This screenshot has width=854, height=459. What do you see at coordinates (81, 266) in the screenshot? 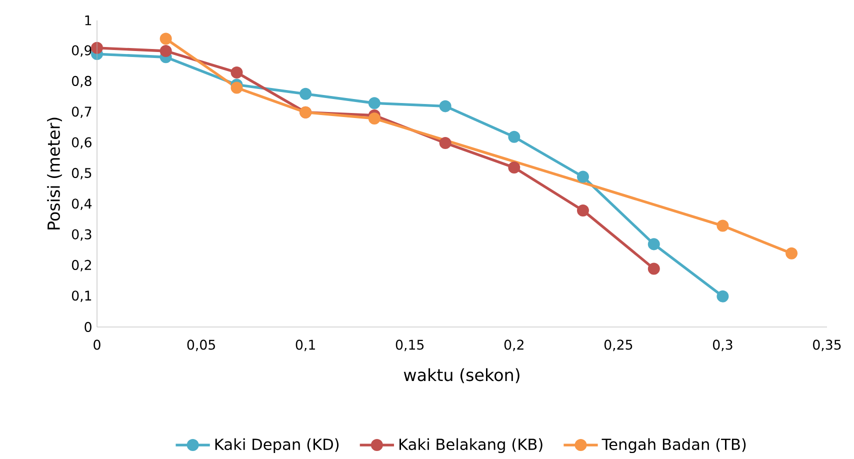
I see `y-tick-label: 0,2` at bounding box center [81, 266].